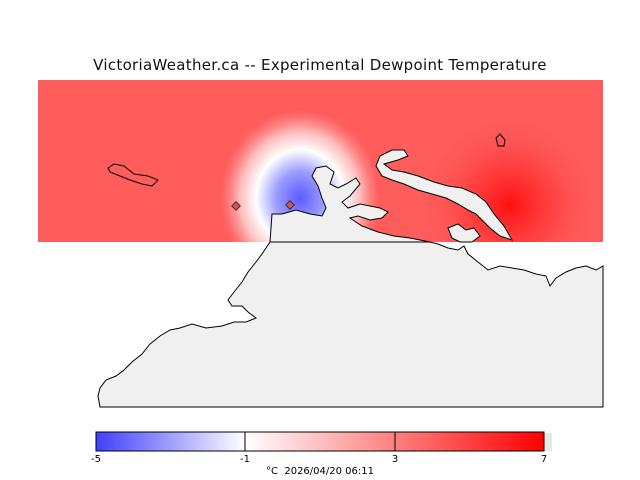  What do you see at coordinates (464, 233) in the screenshot?
I see `coastline-southeast` at bounding box center [464, 233].